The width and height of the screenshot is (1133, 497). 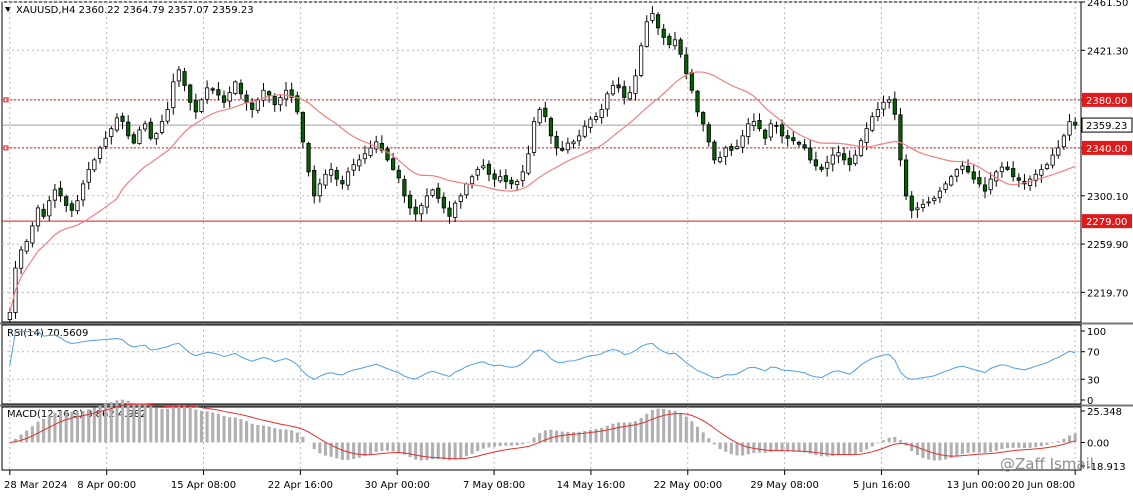 What do you see at coordinates (542, 431) in the screenshot?
I see `macd-signal-line` at bounding box center [542, 431].